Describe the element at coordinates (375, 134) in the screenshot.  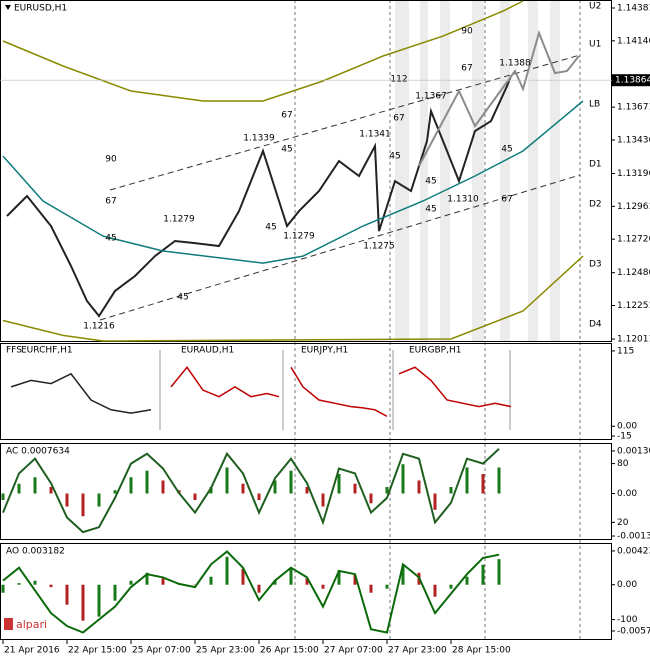
I see `annotation: 1.1341` at that location.